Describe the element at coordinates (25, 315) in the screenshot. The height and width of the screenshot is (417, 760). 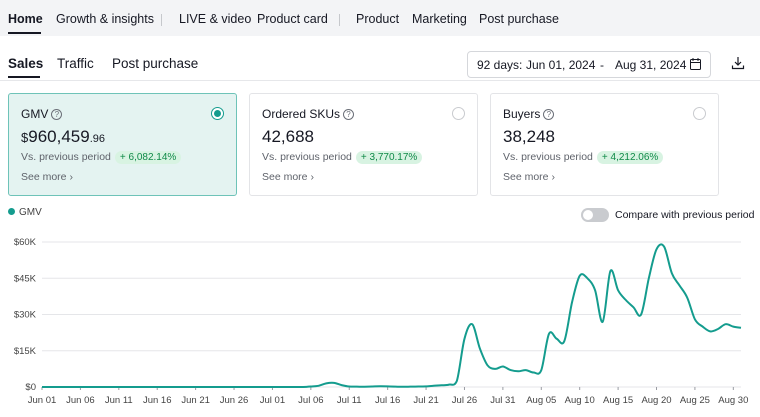
I see `y-tick-label: $30K` at that location.